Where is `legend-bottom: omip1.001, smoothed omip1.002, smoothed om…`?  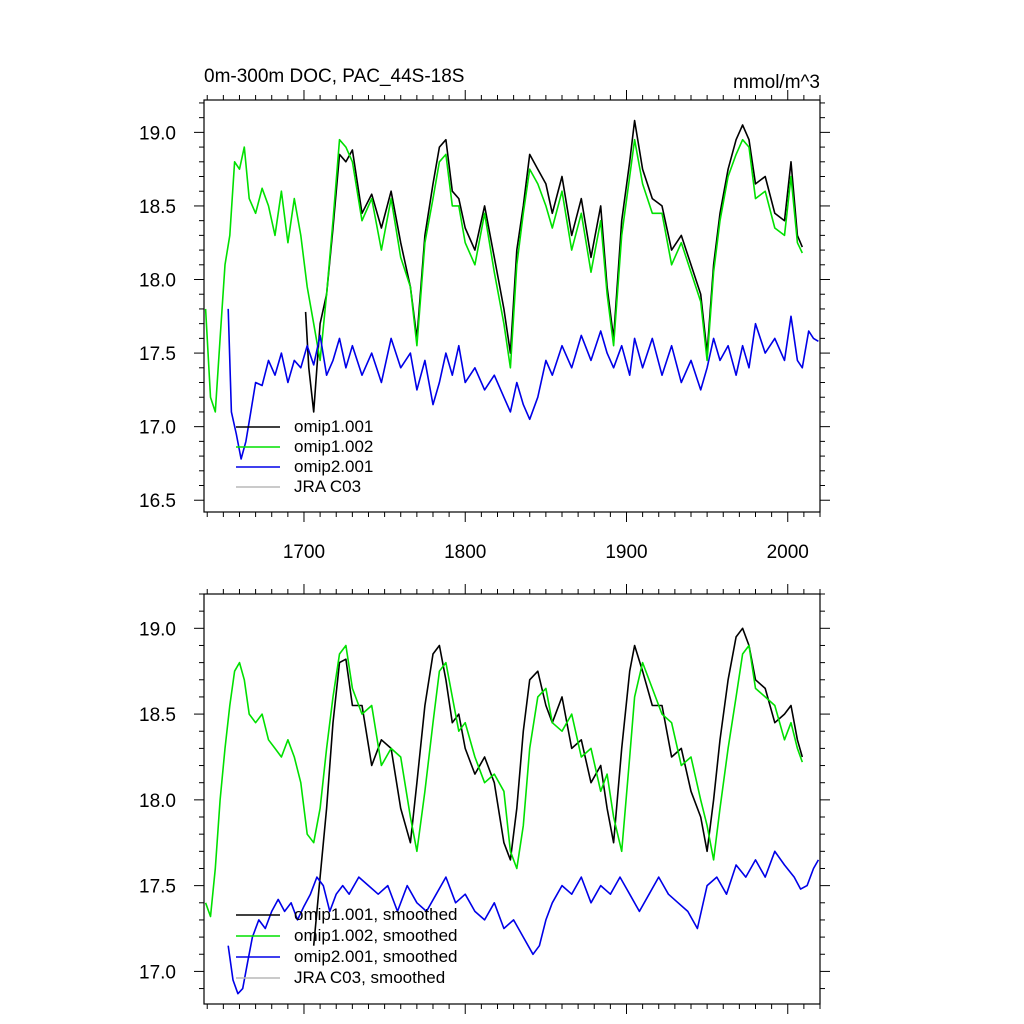
legend-bottom: omip1.001, smoothed omip1.002, smoothed om… is located at coordinates (347, 946).